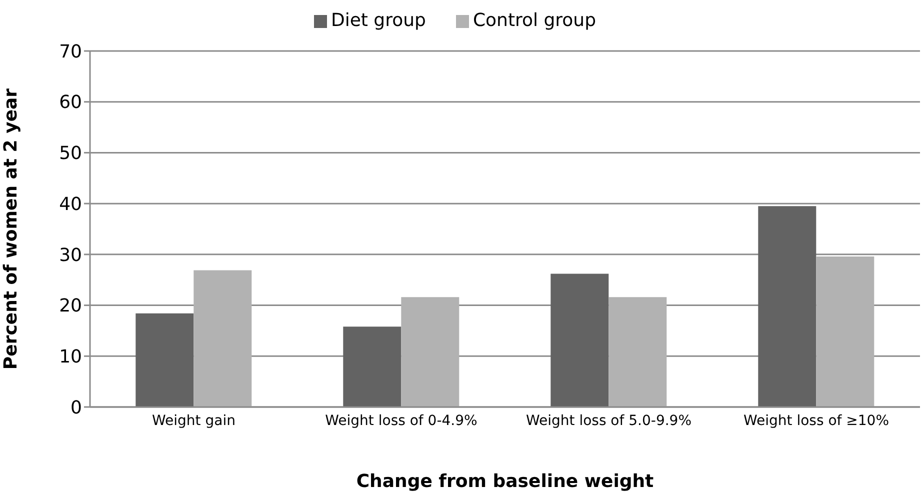 This screenshot has width=922, height=497. I want to click on y-tick-label: 40, so click(70, 204).